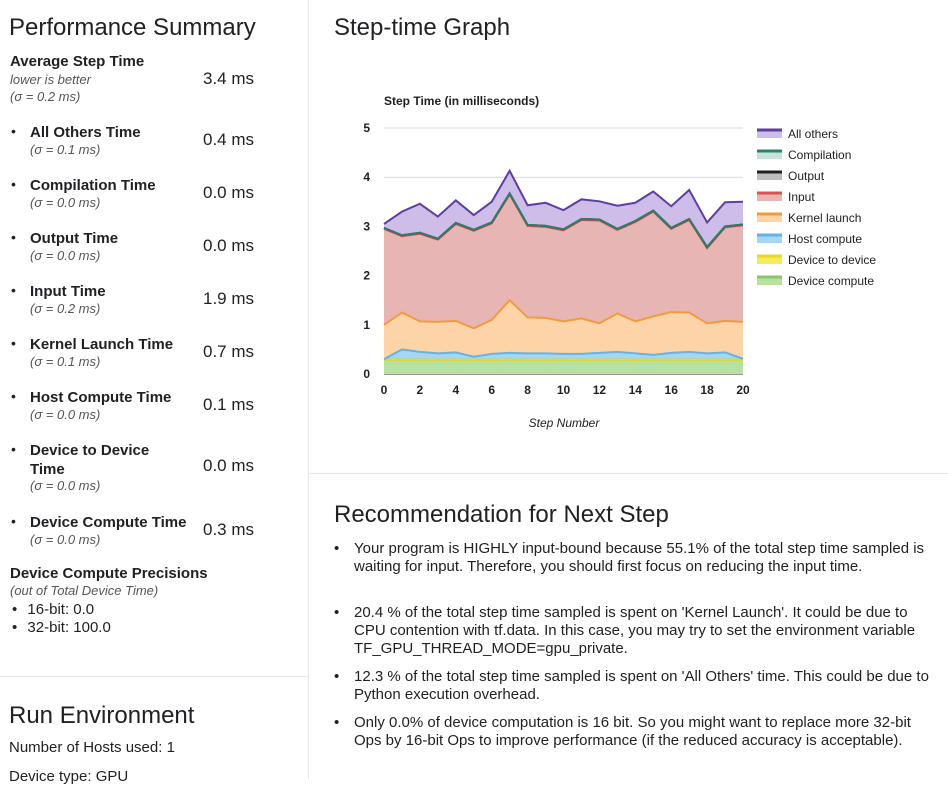 Image resolution: width=948 pixels, height=785 pixels. What do you see at coordinates (109, 573) in the screenshot?
I see `precisions-title: Device Compute Precisions` at bounding box center [109, 573].